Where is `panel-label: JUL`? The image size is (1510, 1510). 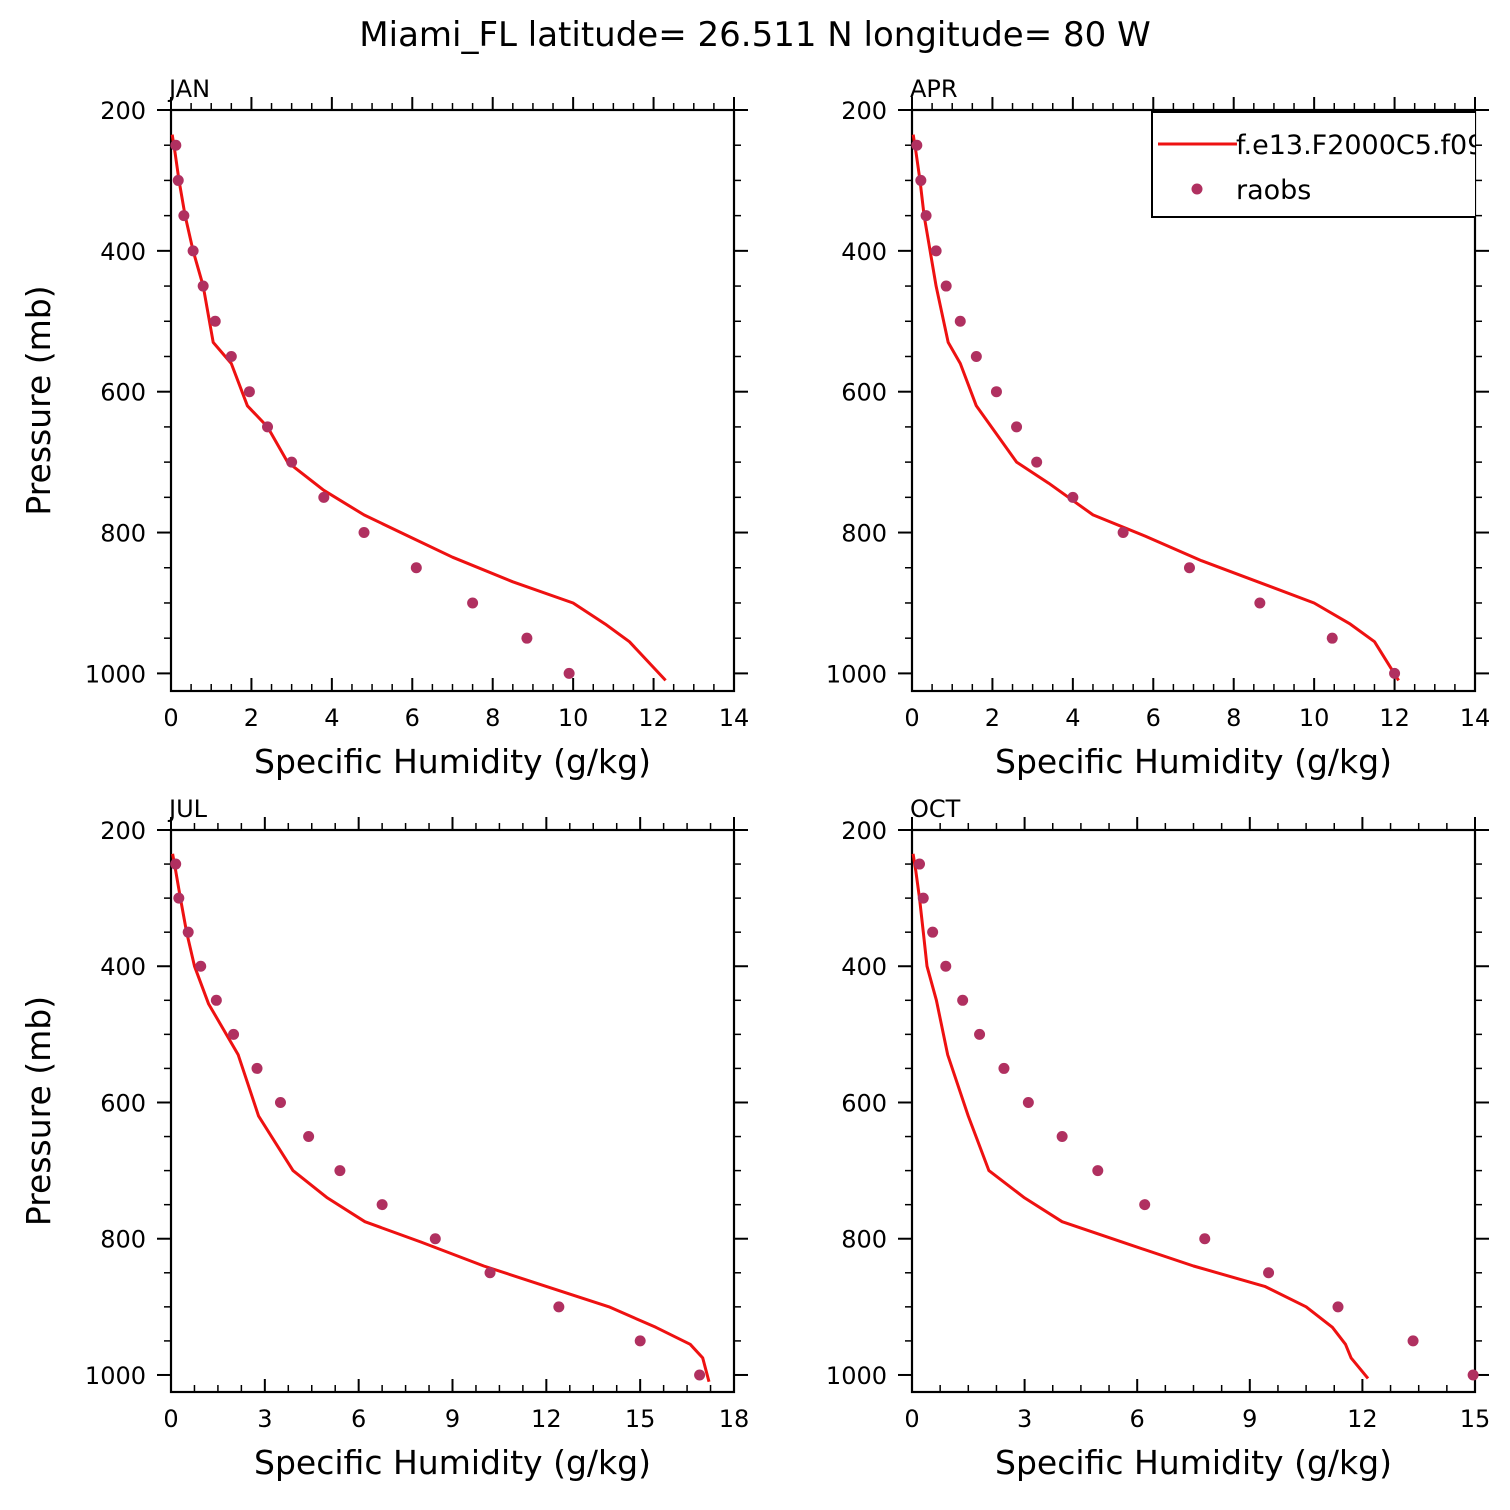
panel-label: JUL is located at coordinates (187, 809).